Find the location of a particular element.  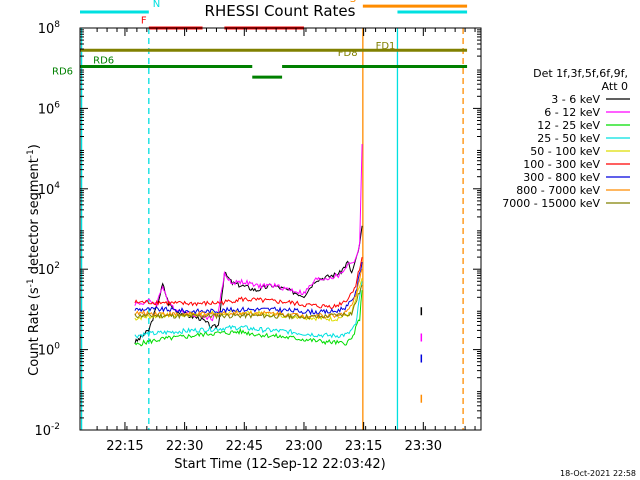

legend-label-6: 300 - 800 keV is located at coordinates (561, 177).